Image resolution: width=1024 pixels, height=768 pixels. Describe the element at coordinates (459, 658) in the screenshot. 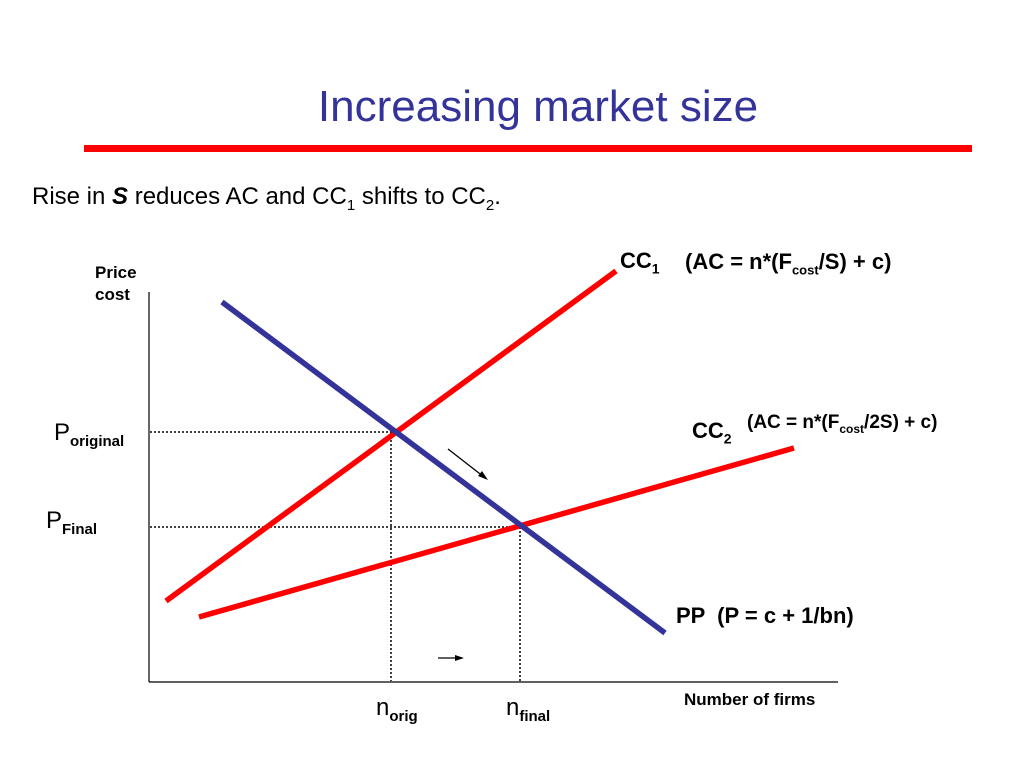

I see `horizontal-arrowhead` at that location.